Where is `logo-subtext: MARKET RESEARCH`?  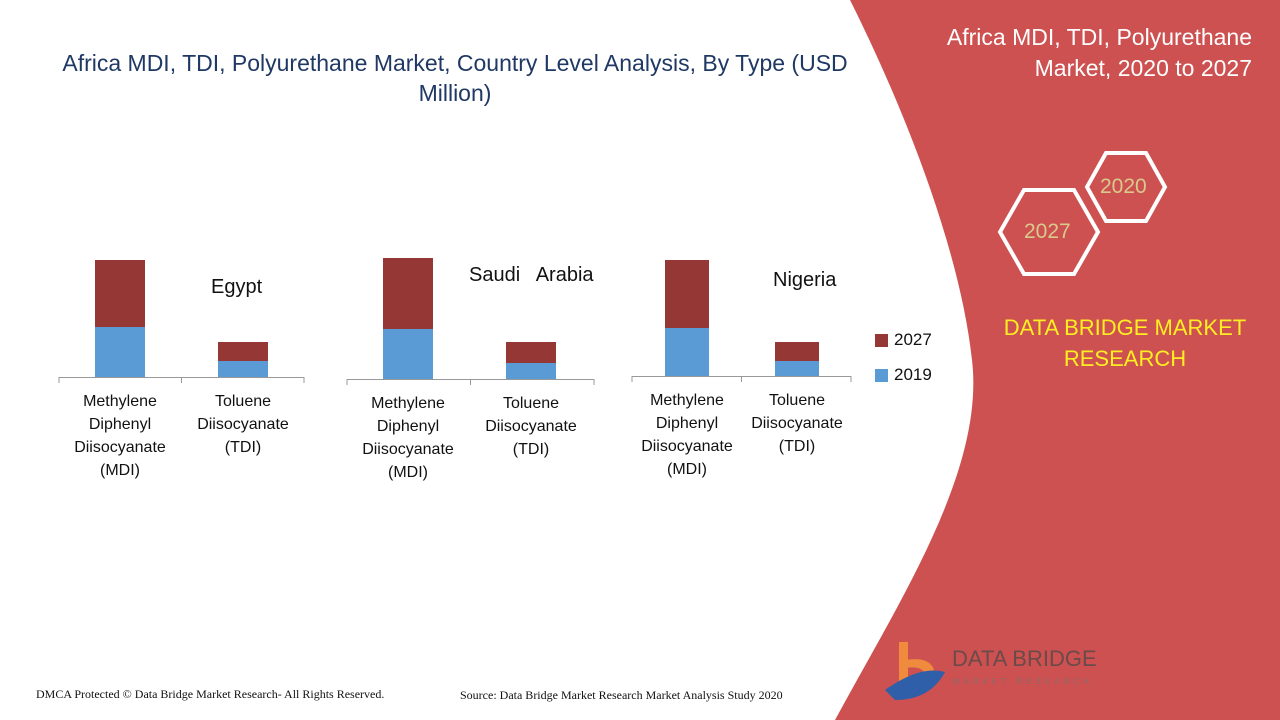 logo-subtext: MARKET RESEARCH is located at coordinates (1023, 681).